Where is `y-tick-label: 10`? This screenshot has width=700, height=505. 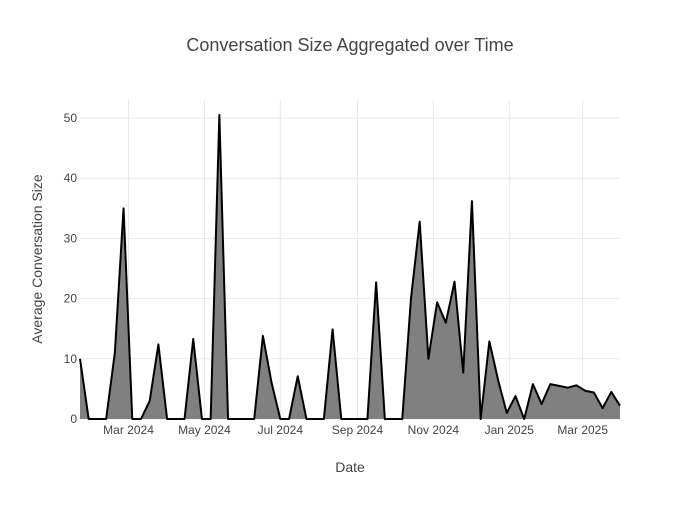 y-tick-label: 10 is located at coordinates (71, 359).